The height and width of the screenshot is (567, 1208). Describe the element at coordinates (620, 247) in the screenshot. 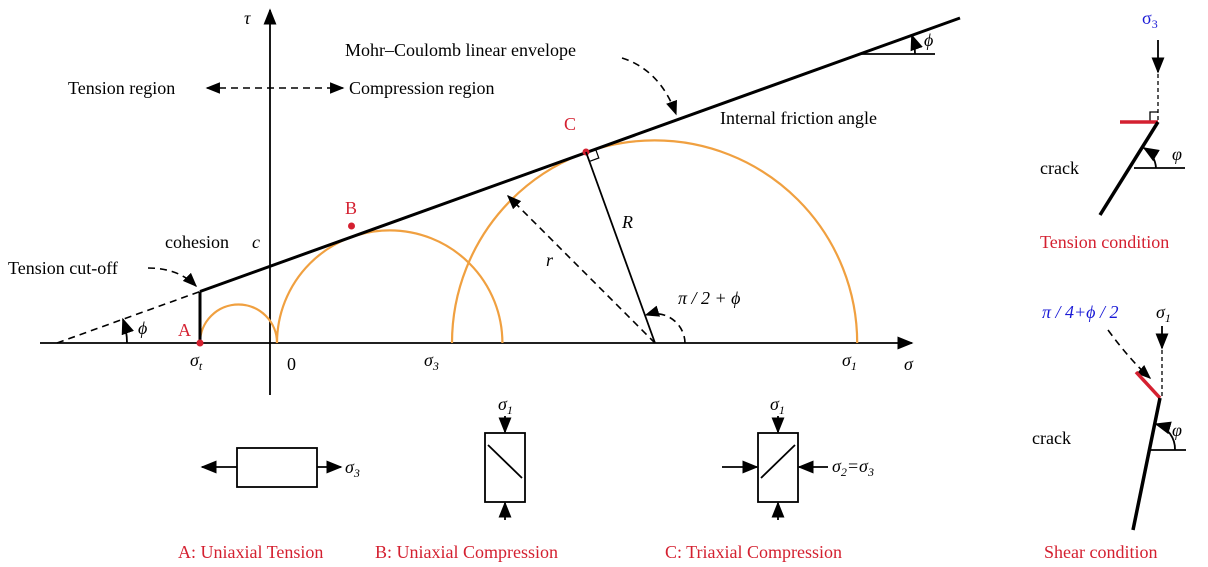

I see `radius-R` at that location.